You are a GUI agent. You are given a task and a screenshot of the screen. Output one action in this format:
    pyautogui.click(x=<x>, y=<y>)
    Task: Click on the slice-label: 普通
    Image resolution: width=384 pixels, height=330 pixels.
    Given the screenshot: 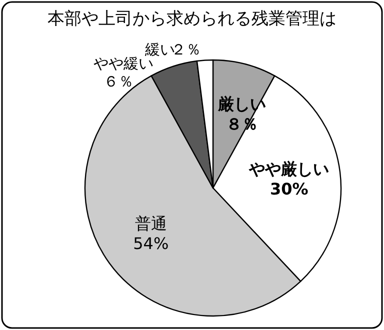 What is the action you would take?
    pyautogui.click(x=150, y=224)
    